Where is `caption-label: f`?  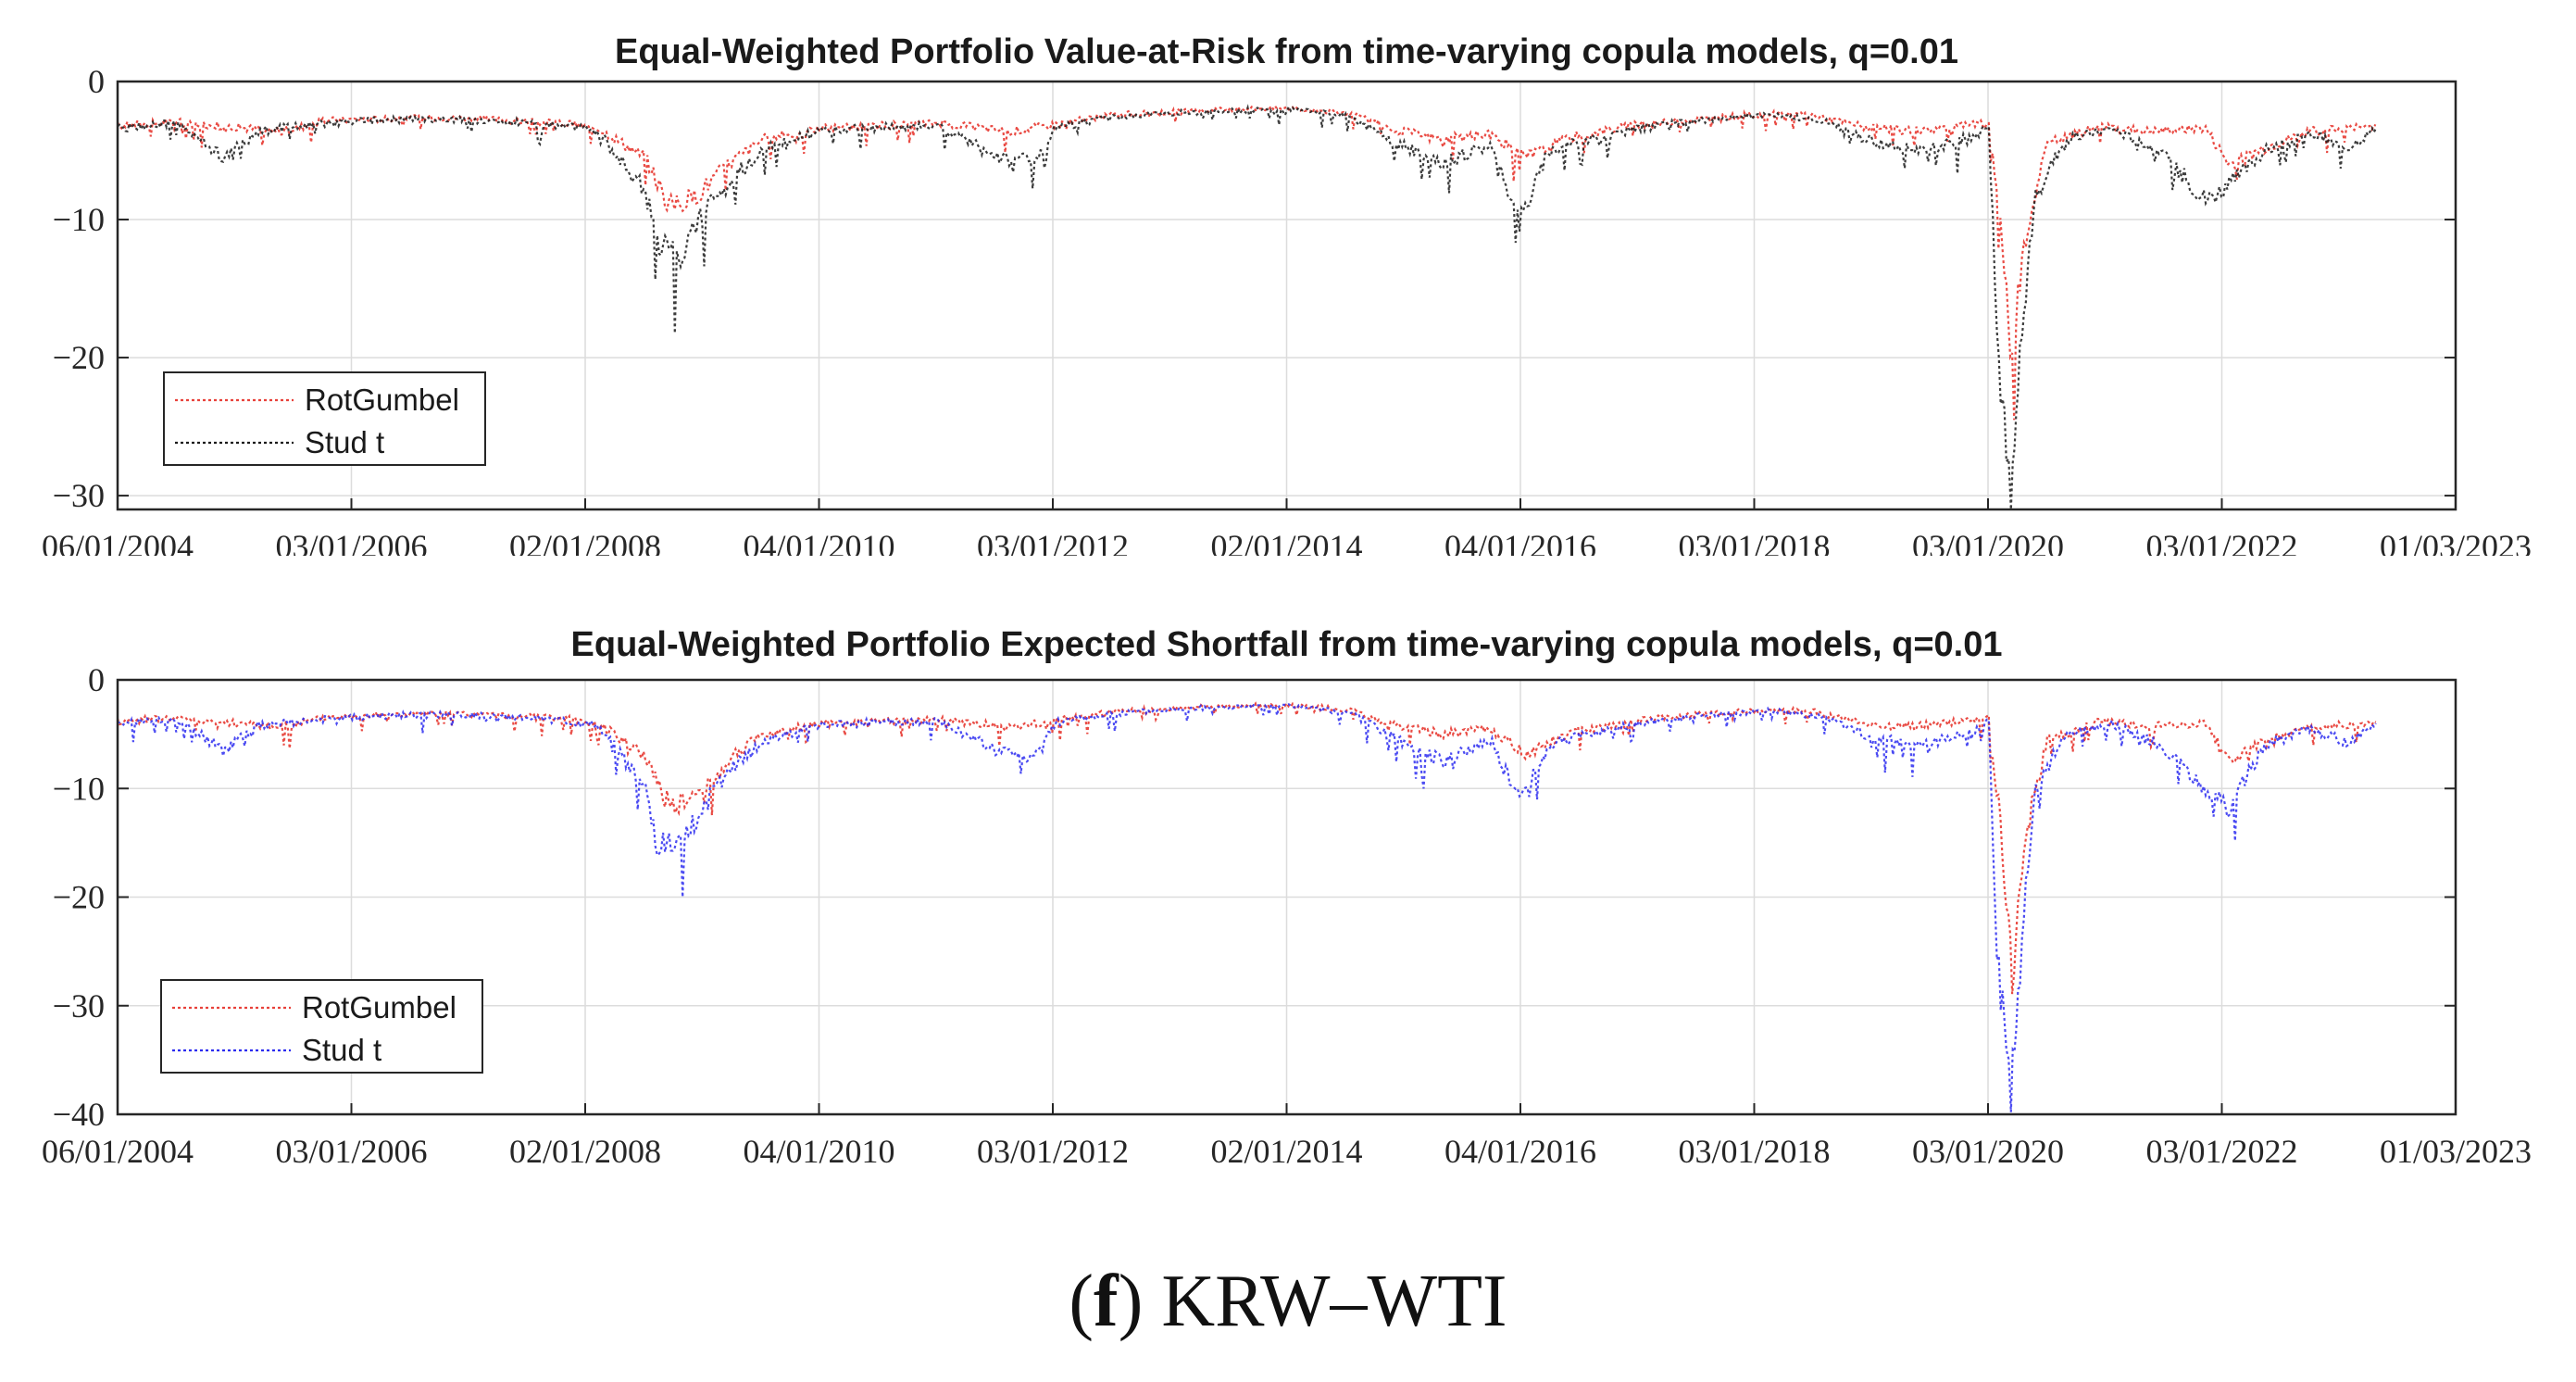
caption-label: f is located at coordinates (1106, 1301).